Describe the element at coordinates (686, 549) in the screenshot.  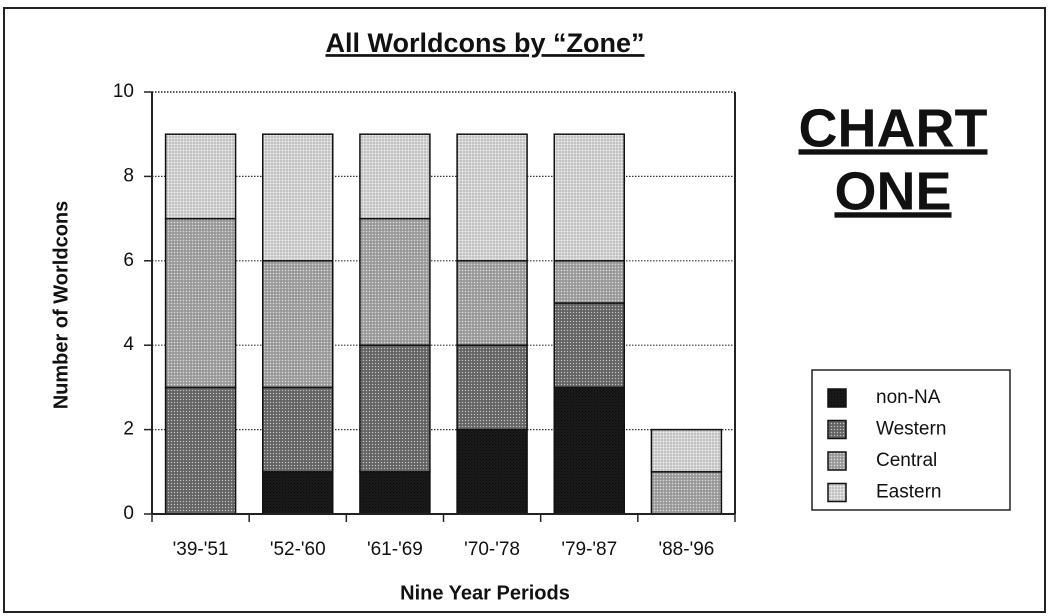
I see `x-tick-label: '88-'96` at that location.